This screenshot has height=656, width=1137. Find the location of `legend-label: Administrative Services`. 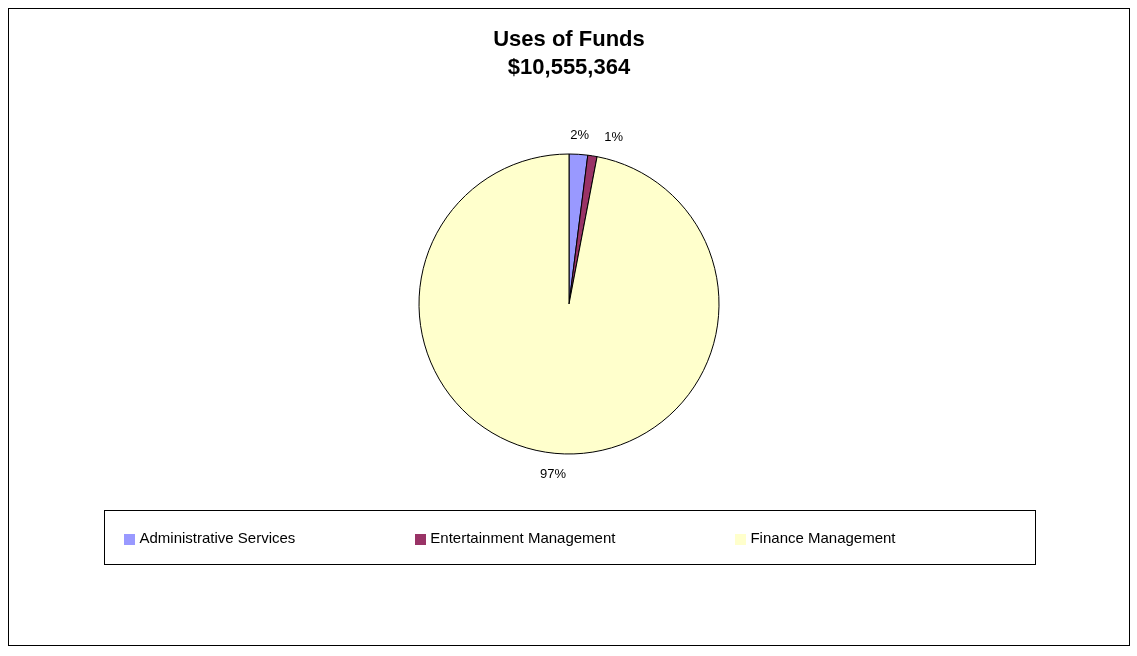

legend-label: Administrative Services is located at coordinates (217, 537).